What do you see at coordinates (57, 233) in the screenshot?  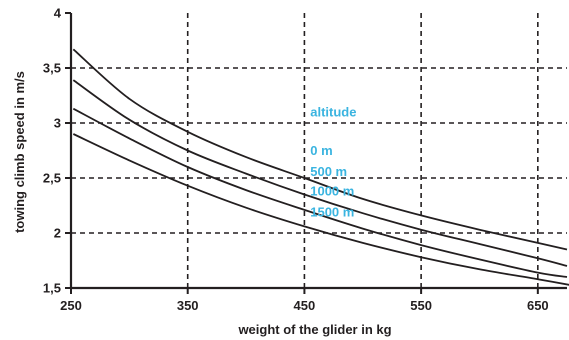 I see `y-tick-label: 2` at bounding box center [57, 233].